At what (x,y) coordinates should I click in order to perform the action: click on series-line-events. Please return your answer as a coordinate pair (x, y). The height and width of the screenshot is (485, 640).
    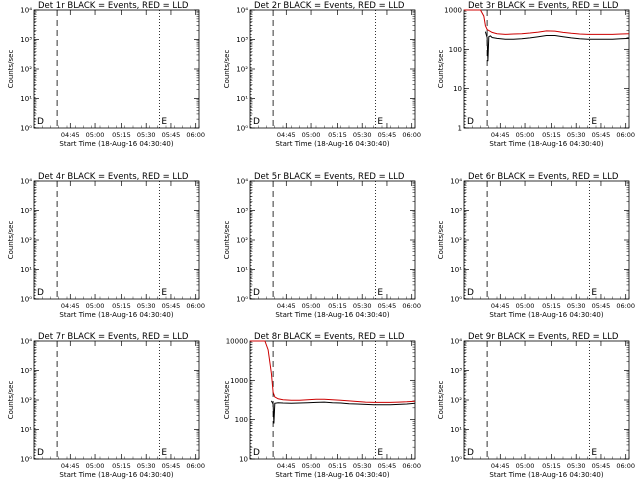
    Looking at the image, I should click on (343, 412).